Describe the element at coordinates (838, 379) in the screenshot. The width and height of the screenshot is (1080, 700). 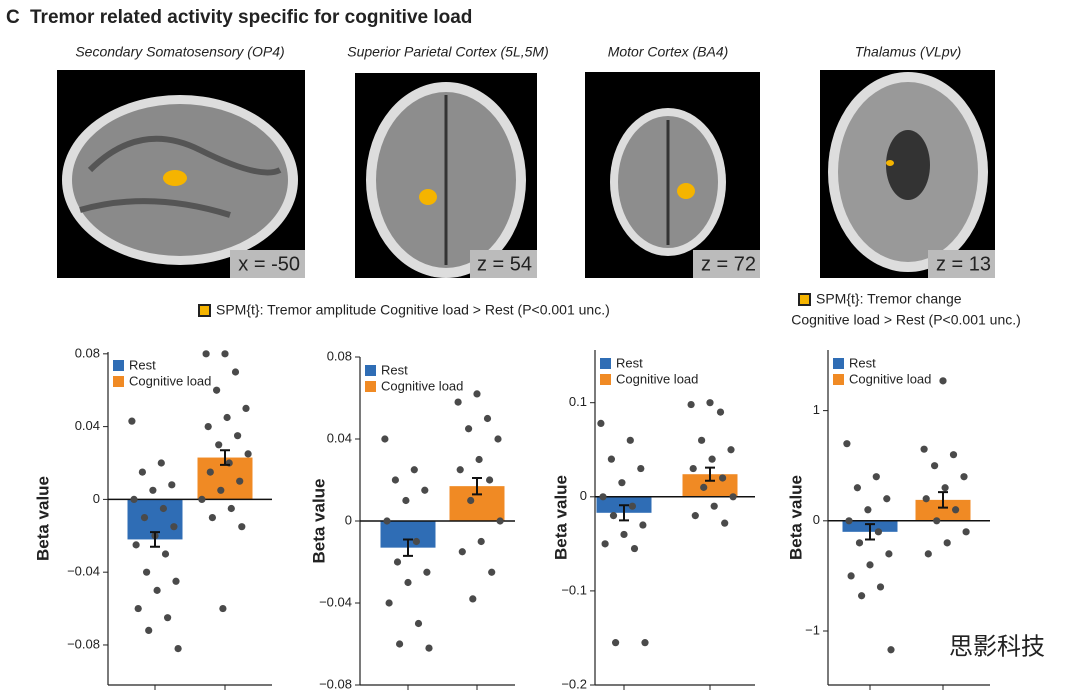
I see `legend-swatch` at that location.